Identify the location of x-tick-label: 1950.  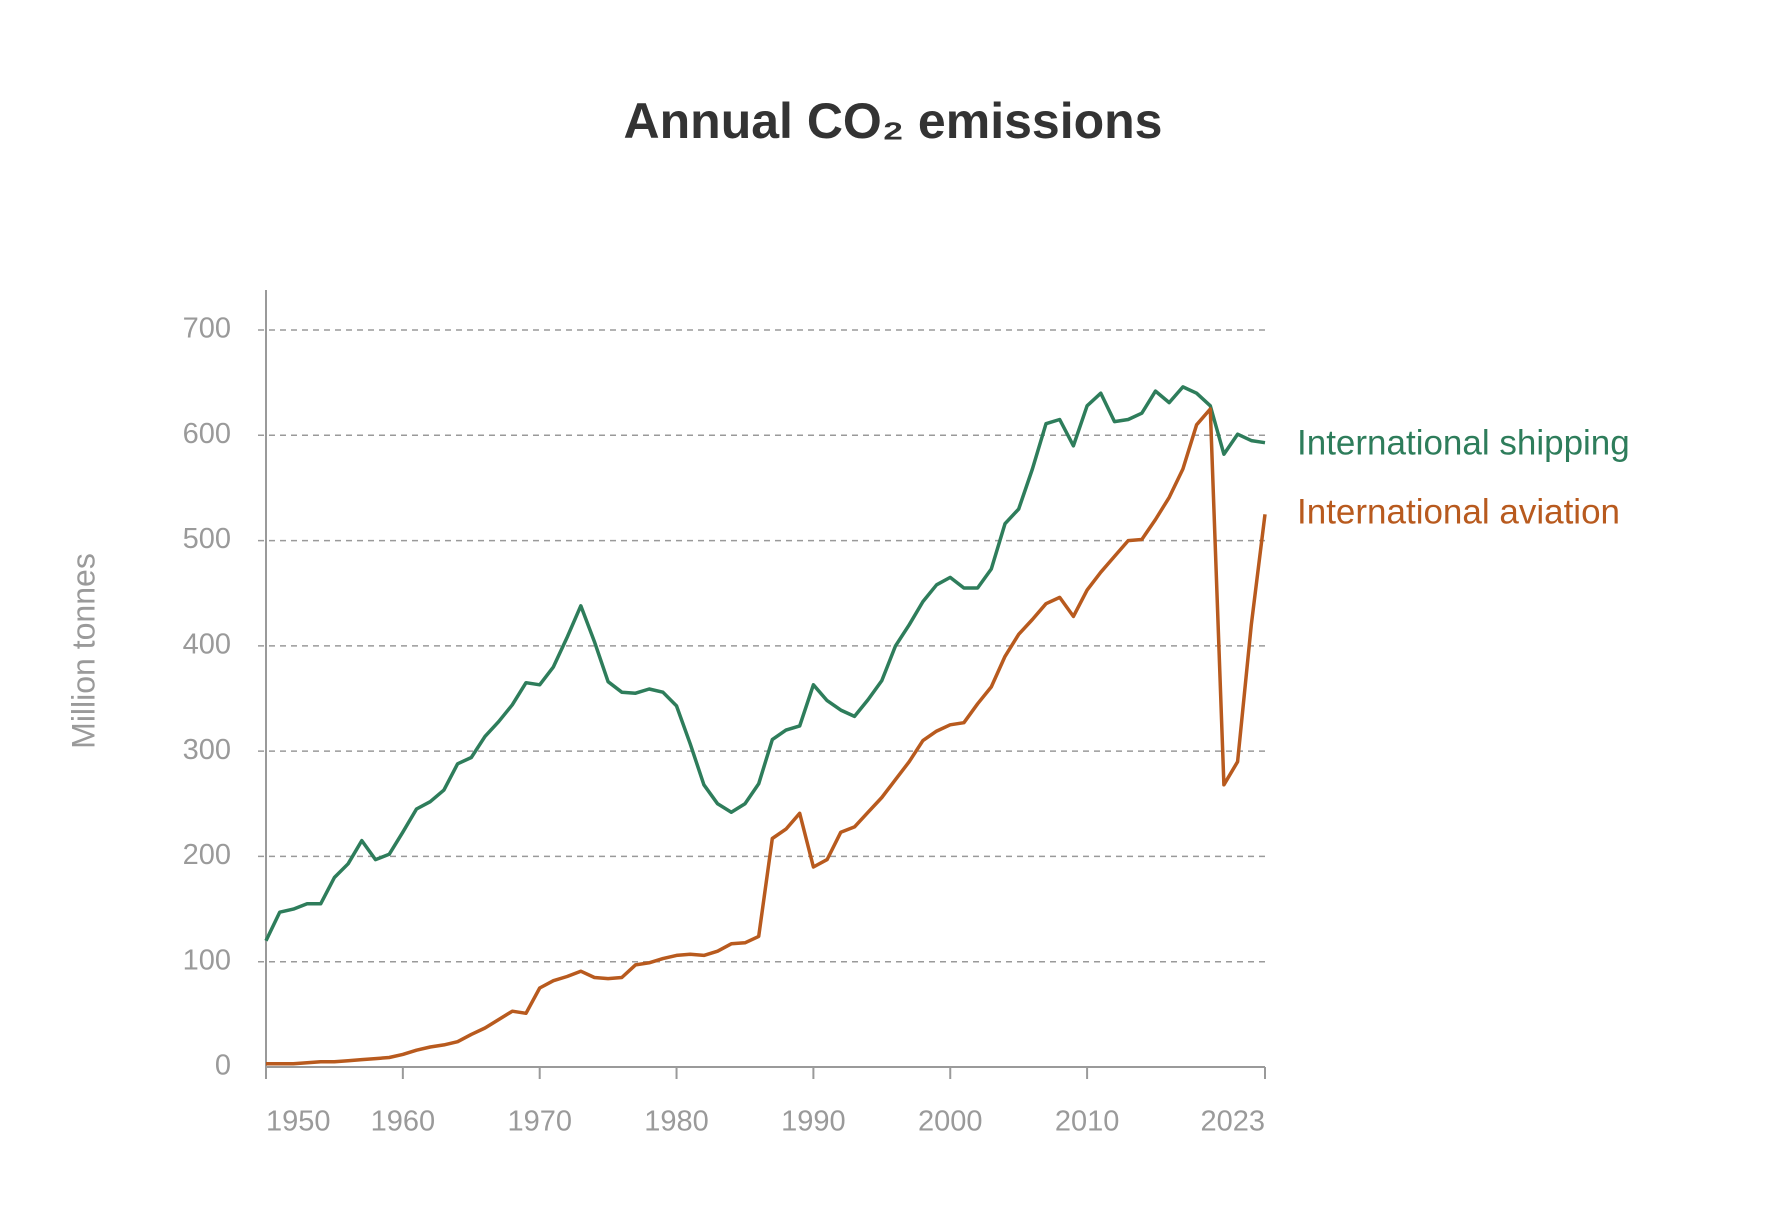
(298, 1122).